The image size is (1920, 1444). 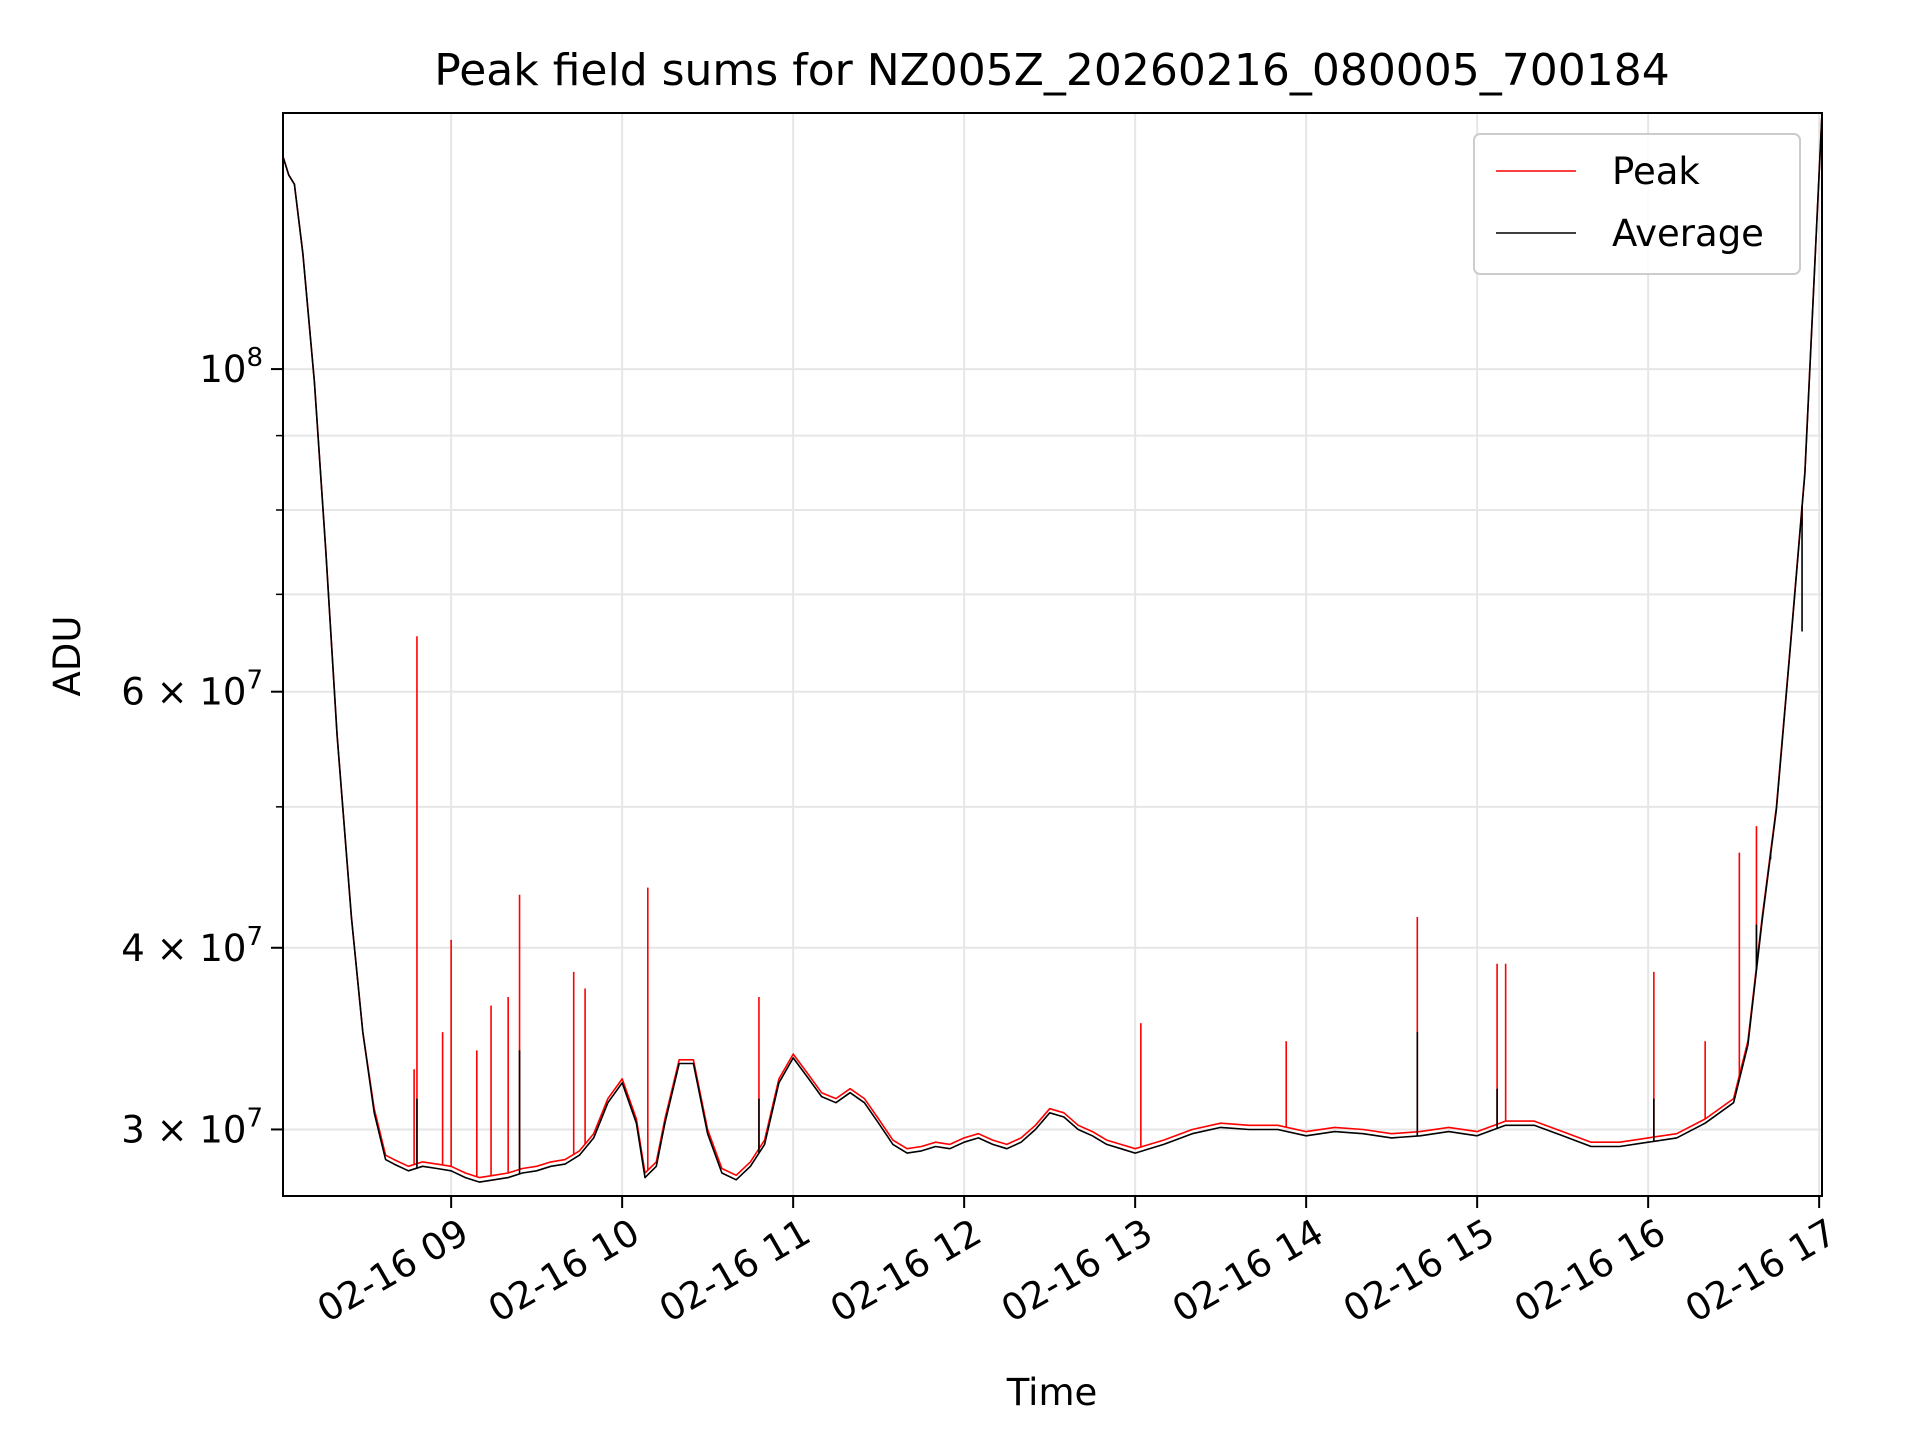 I want to click on legend-label-average: Average, so click(x=1688, y=233).